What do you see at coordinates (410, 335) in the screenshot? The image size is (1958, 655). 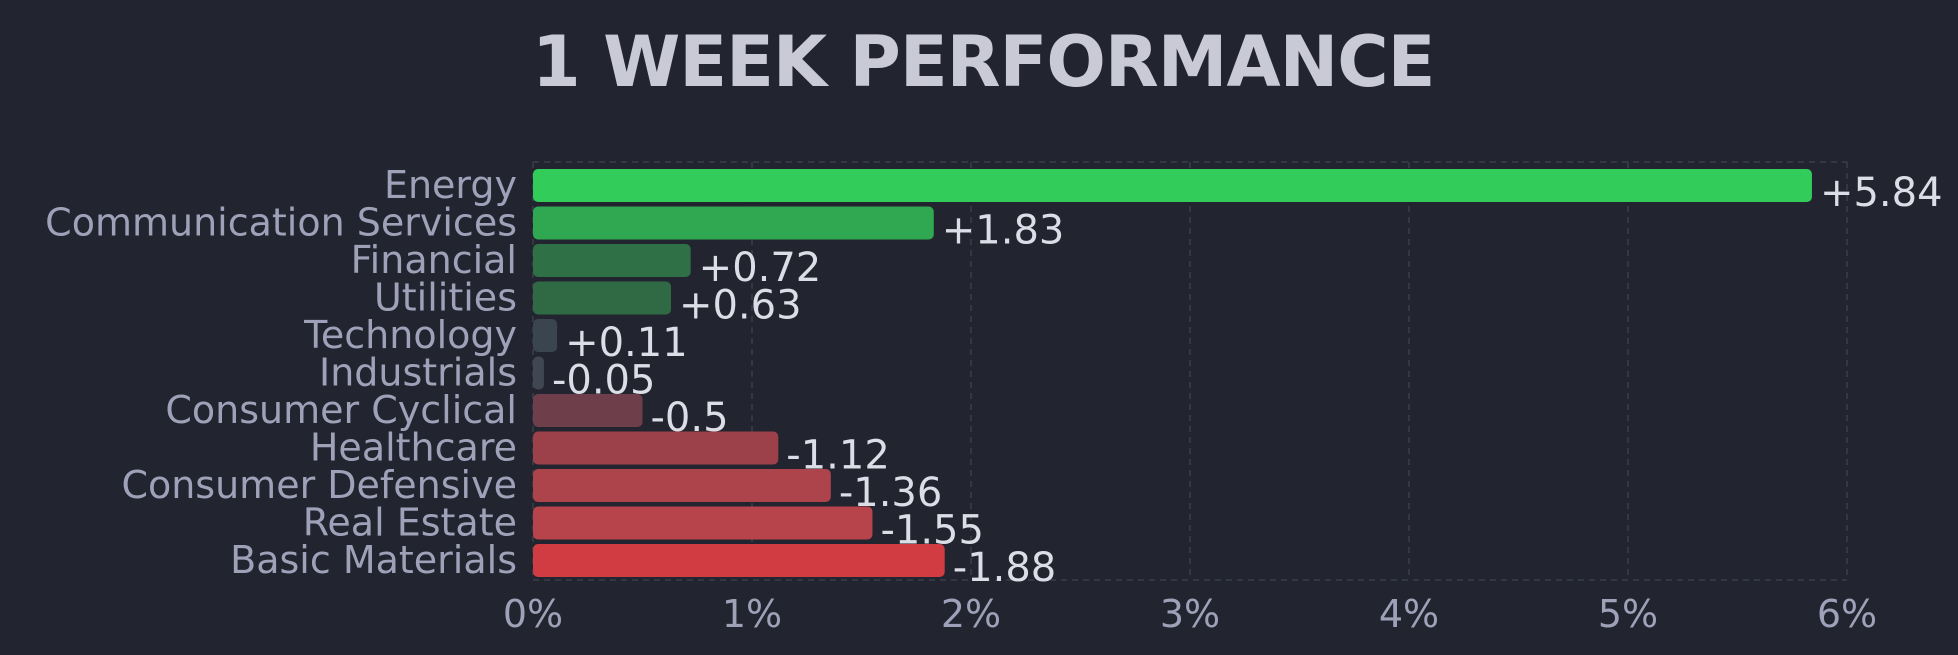 I see `category-label: Technology` at bounding box center [410, 335].